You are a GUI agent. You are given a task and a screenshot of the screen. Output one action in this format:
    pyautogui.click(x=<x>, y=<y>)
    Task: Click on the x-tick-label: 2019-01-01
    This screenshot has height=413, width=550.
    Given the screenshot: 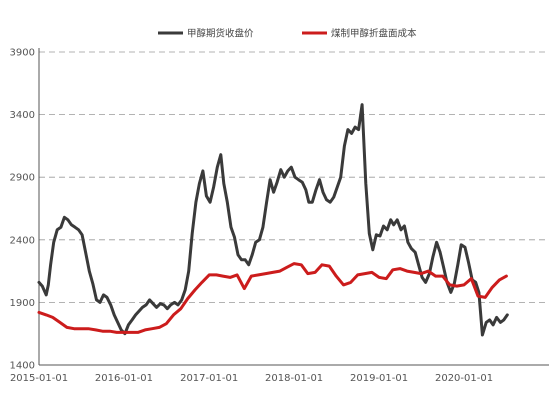 What is the action you would take?
    pyautogui.click(x=379, y=378)
    